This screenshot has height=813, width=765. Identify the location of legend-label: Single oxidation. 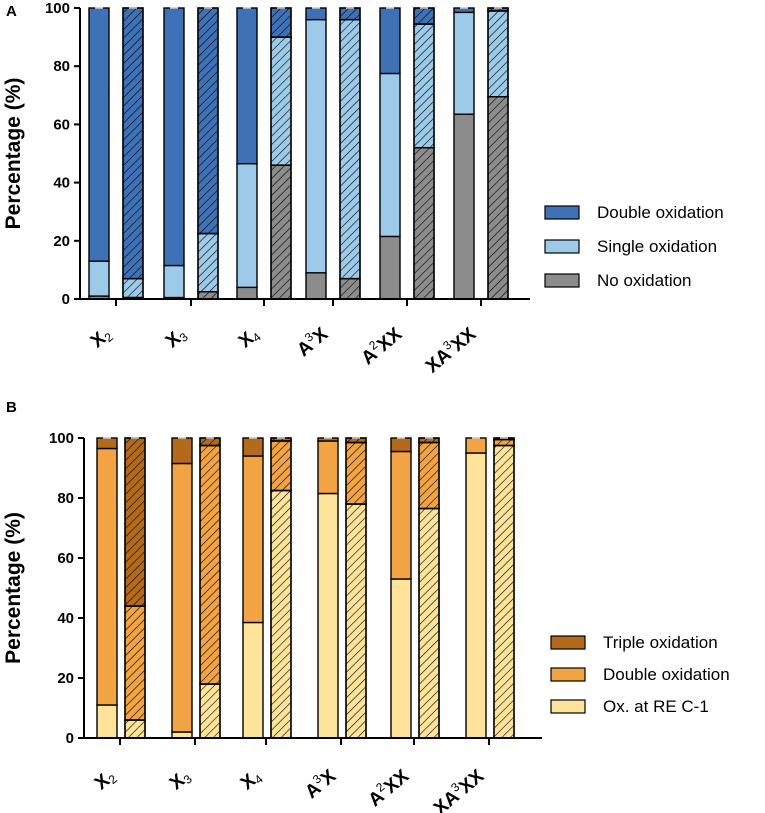
(657, 246).